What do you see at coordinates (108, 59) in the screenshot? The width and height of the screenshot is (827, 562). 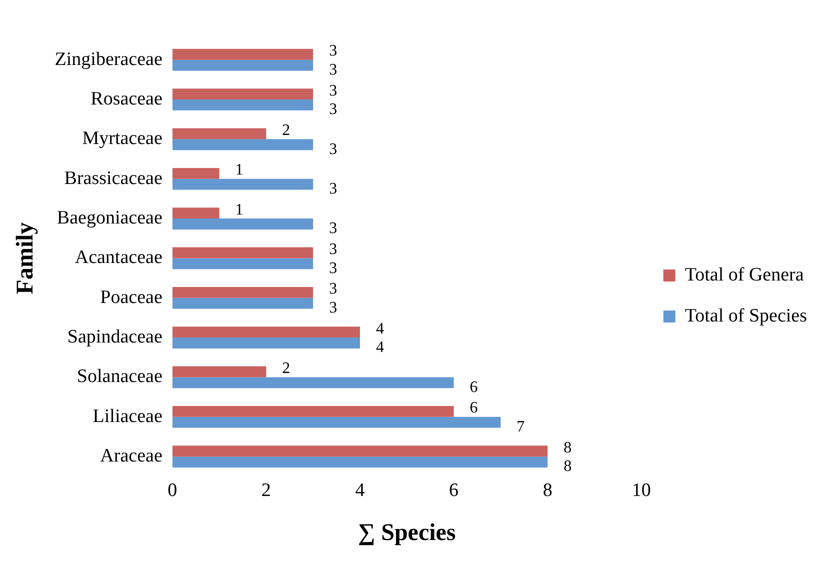 I see `y-tick-label: Zingiberaceae` at bounding box center [108, 59].